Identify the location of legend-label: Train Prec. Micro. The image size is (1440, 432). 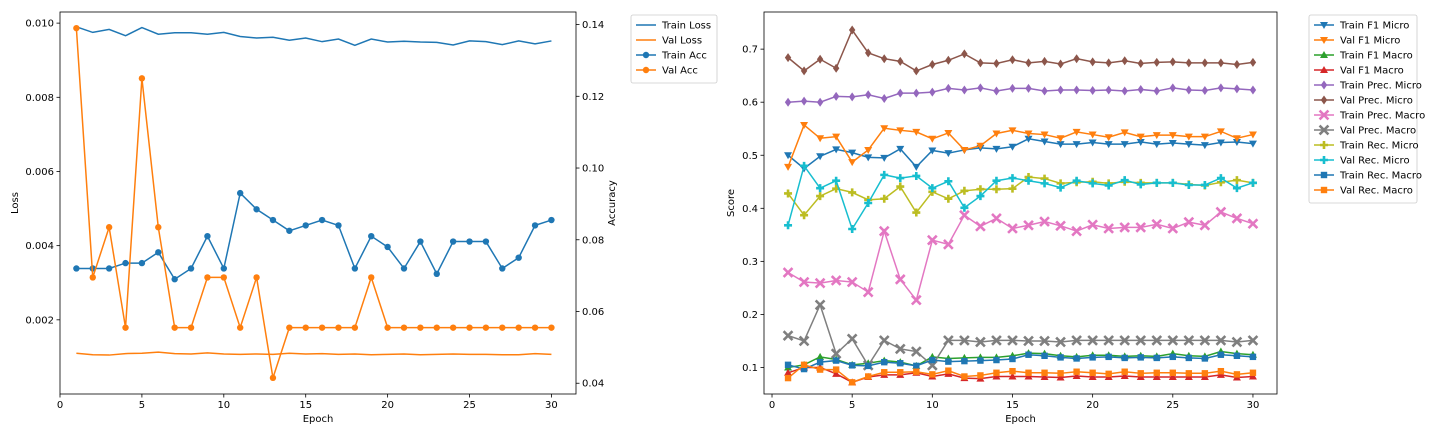
(1380, 86).